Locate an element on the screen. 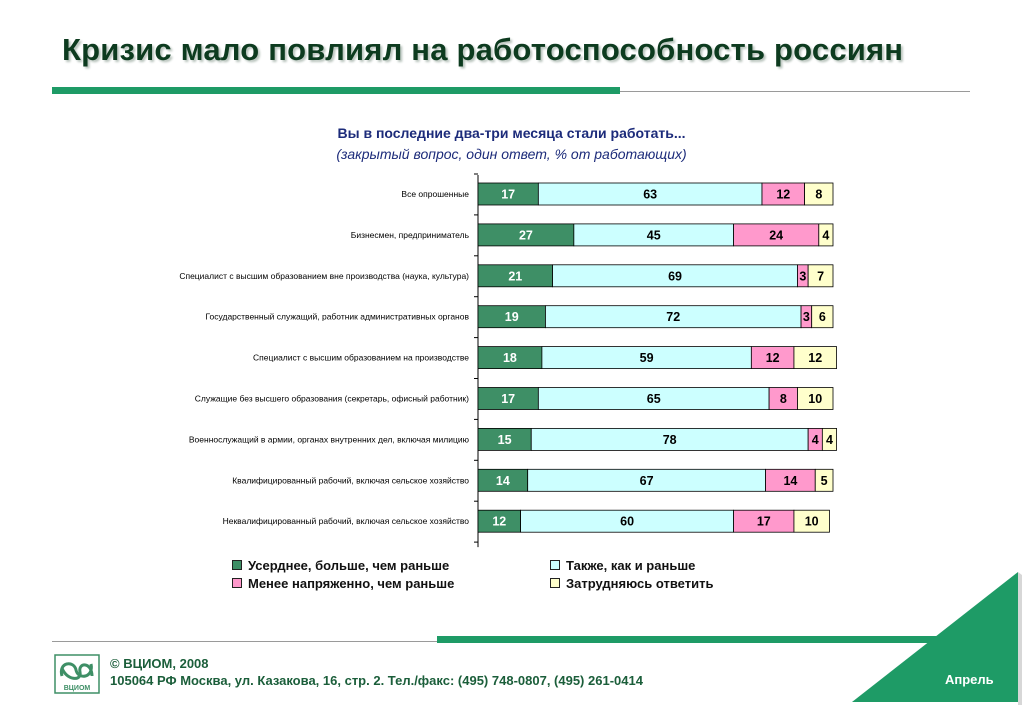 The image size is (1023, 708). data-label-harder: 18 is located at coordinates (510, 358).